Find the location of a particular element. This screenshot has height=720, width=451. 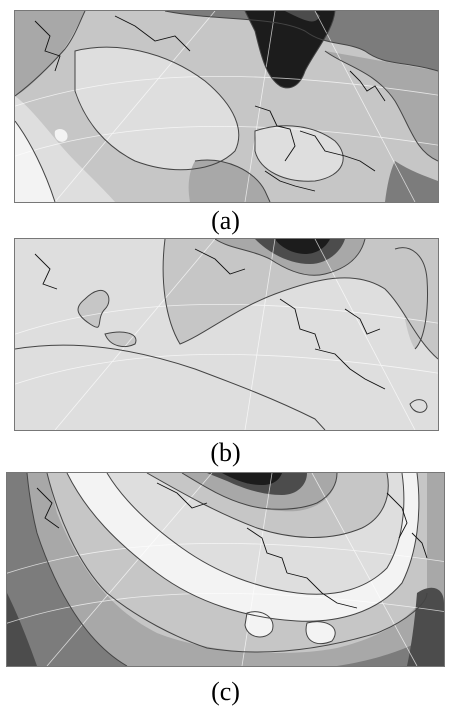

panel-caption-b: (b) is located at coordinates (225, 452).